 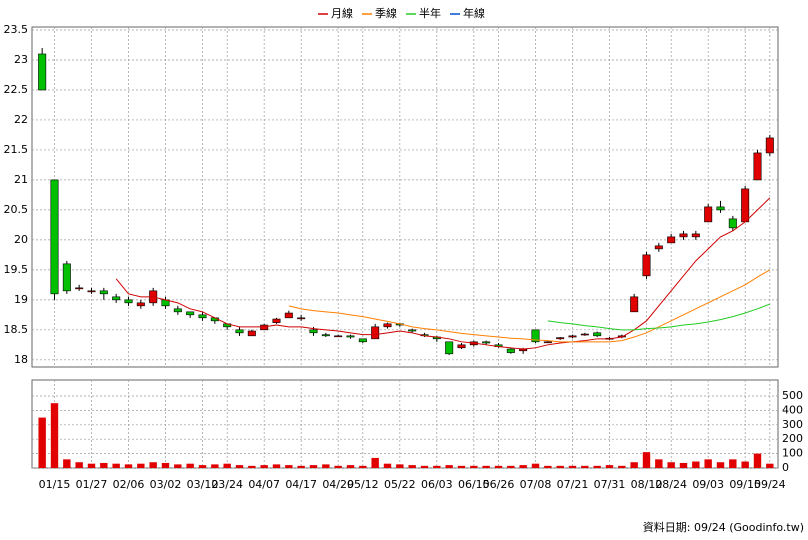 I want to click on y-tick-label: 23.5, so click(x=16, y=29).